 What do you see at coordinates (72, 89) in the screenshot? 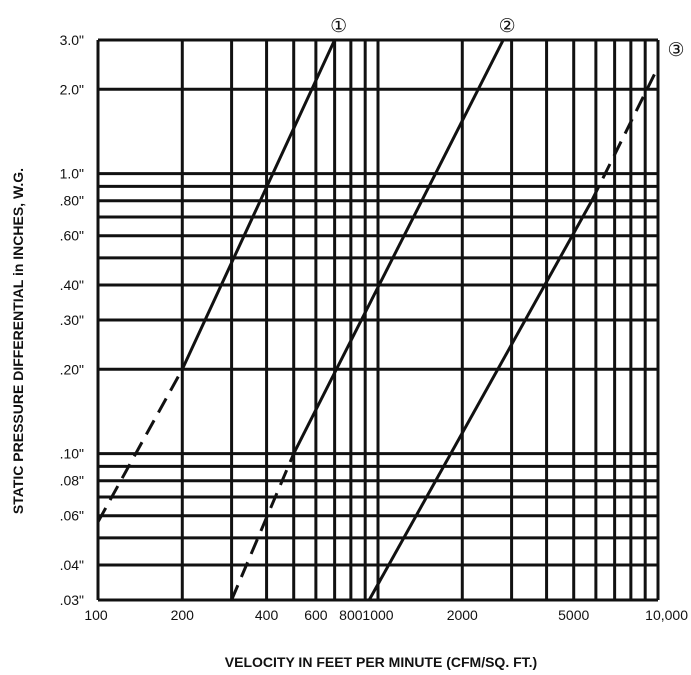
I see `y-tick-label: 2.0"` at bounding box center [72, 89].